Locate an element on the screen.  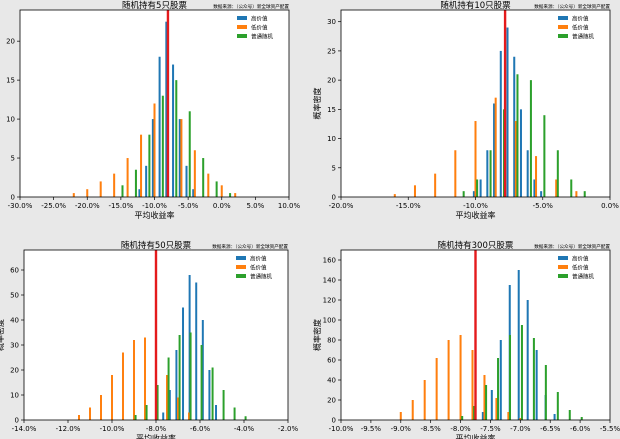
x-tick-label: -6.5% is located at coordinates (550, 429).